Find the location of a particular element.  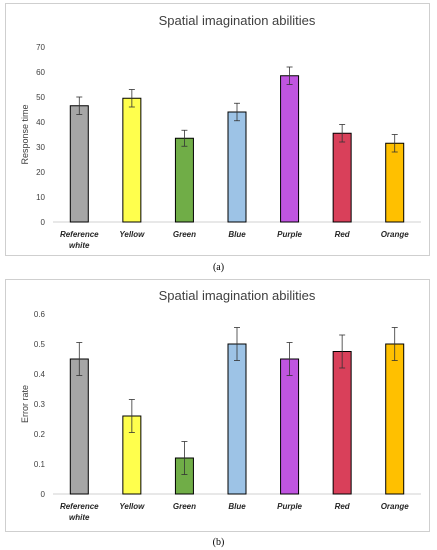

chart-b-category-label: Orange is located at coordinates (395, 506).